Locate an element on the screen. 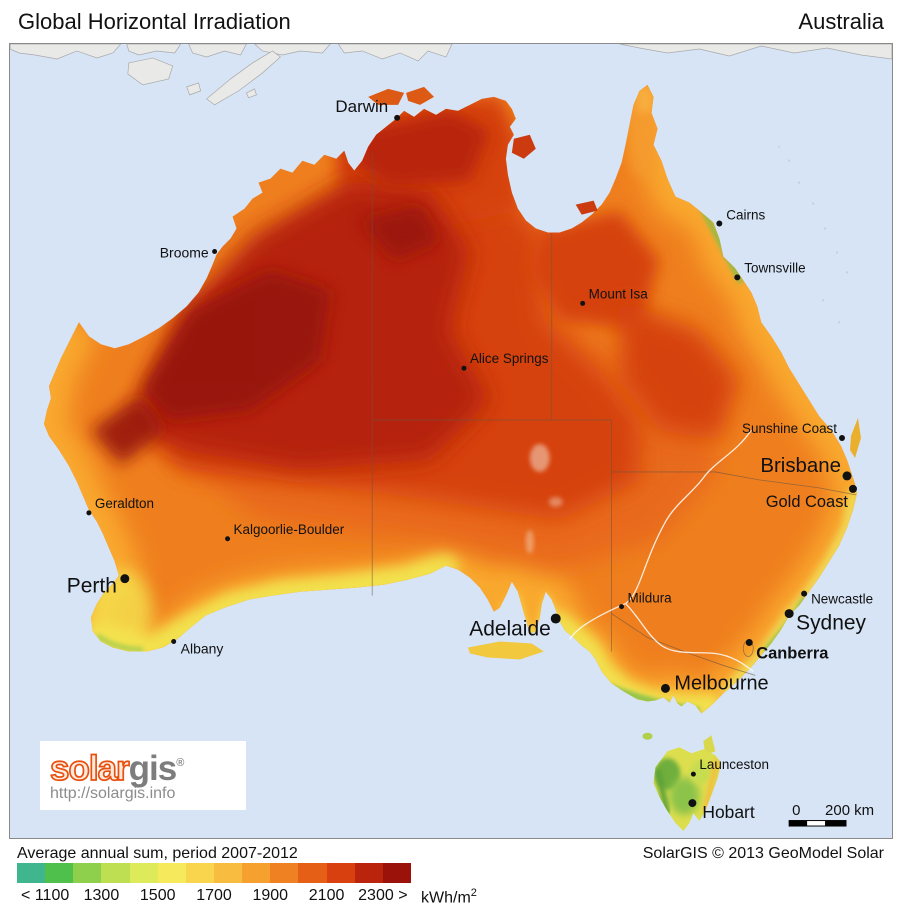 This screenshot has width=900, height=911. reef-dots is located at coordinates (813, 234).